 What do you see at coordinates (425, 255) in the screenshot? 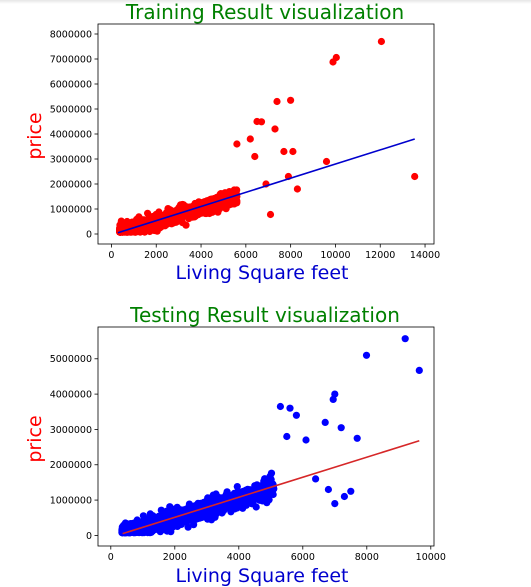
I see `x-tick-label: 14000` at bounding box center [425, 255].